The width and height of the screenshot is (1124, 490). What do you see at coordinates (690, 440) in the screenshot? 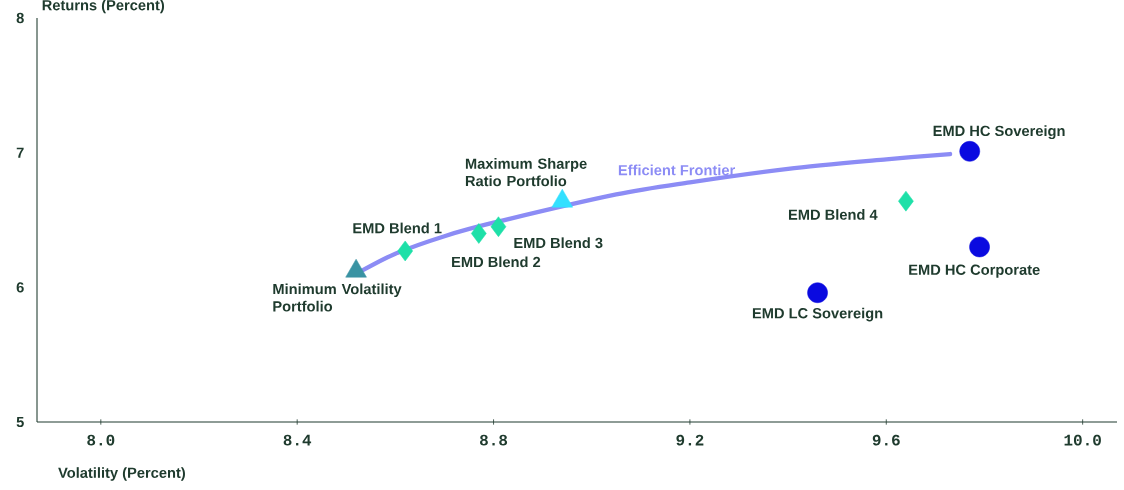
I see `x-tick-label: 9.2` at bounding box center [690, 440].